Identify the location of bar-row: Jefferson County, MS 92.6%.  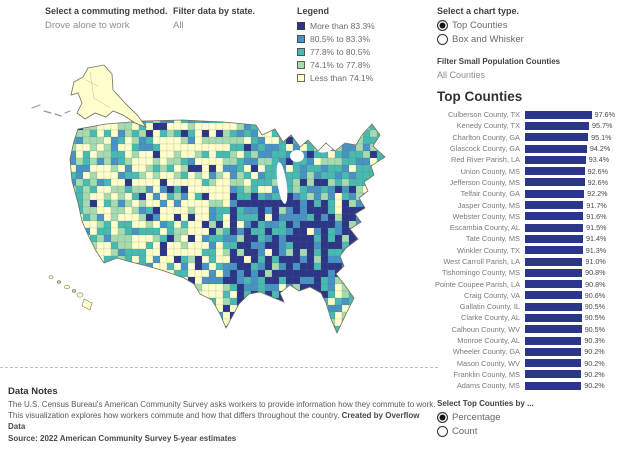
(526, 182).